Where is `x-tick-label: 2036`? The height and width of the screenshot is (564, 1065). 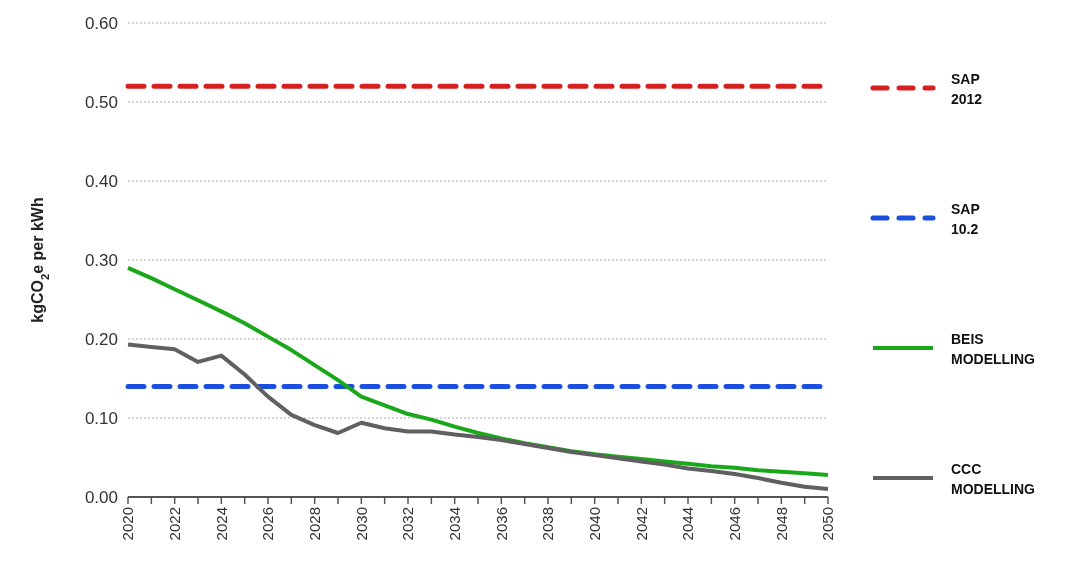
x-tick-label: 2036 is located at coordinates (501, 524).